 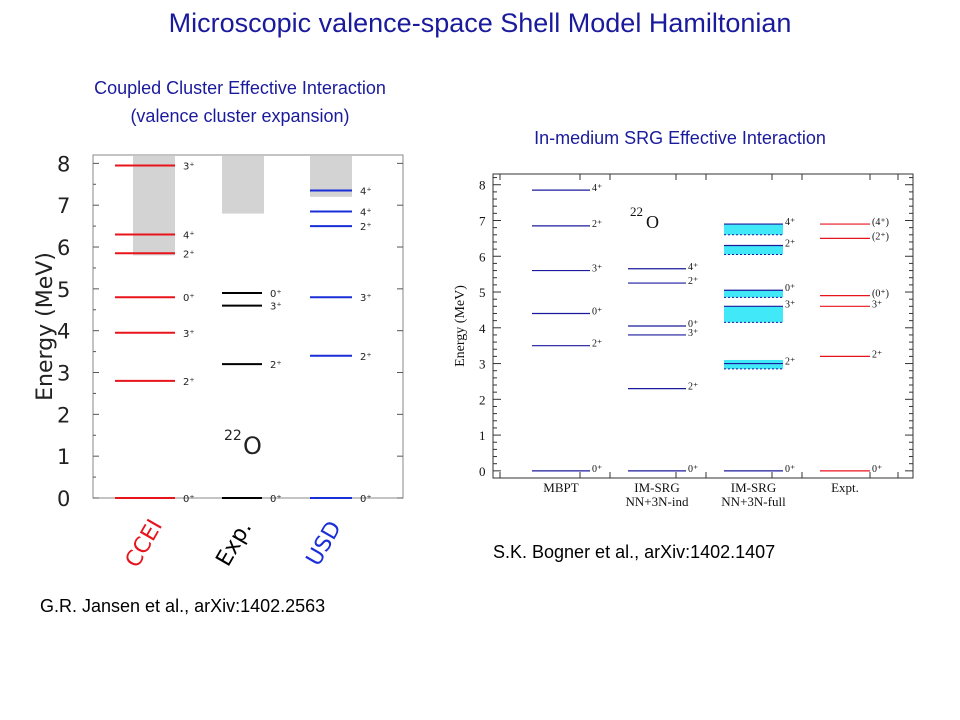 What do you see at coordinates (324, 543) in the screenshot?
I see `column-name-2: USD` at bounding box center [324, 543].